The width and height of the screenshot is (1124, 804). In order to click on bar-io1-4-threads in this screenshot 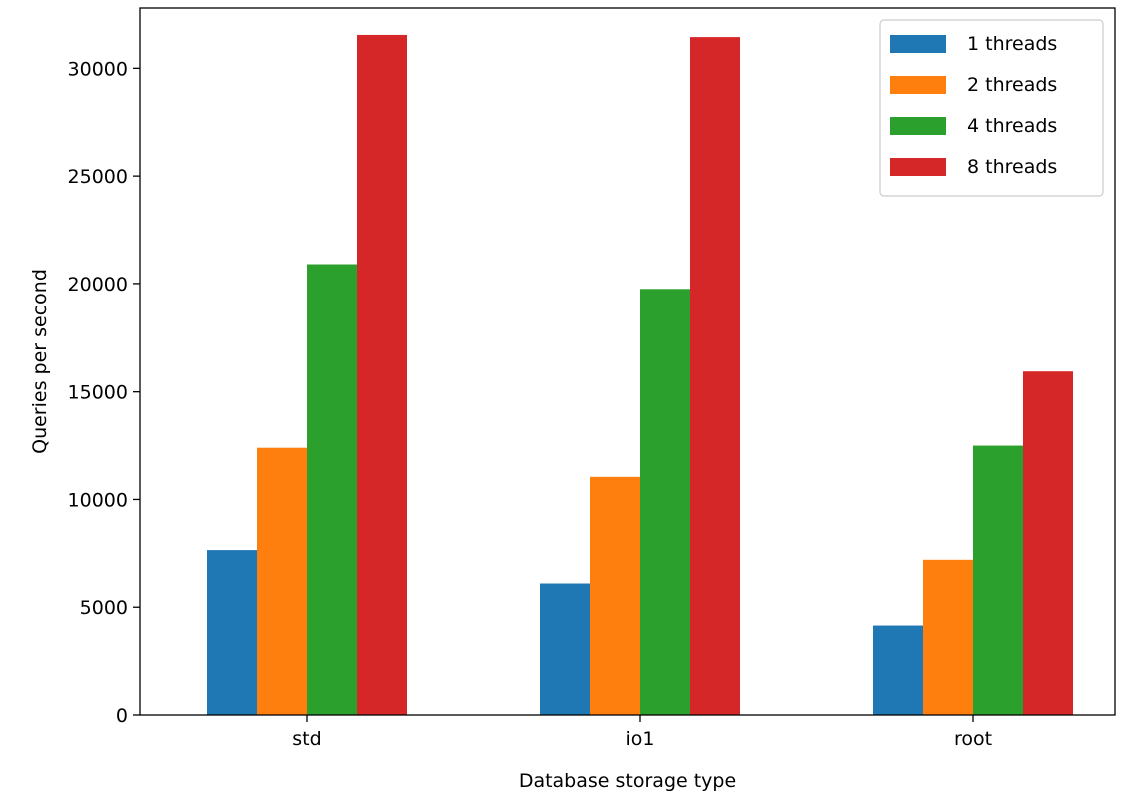, I will do `click(665, 502)`.